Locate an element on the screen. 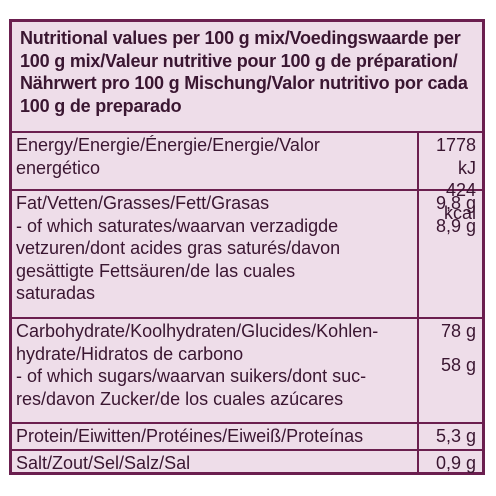 This screenshot has height=496, width=496. energy-kcal: 424 kcal is located at coordinates (459, 201).